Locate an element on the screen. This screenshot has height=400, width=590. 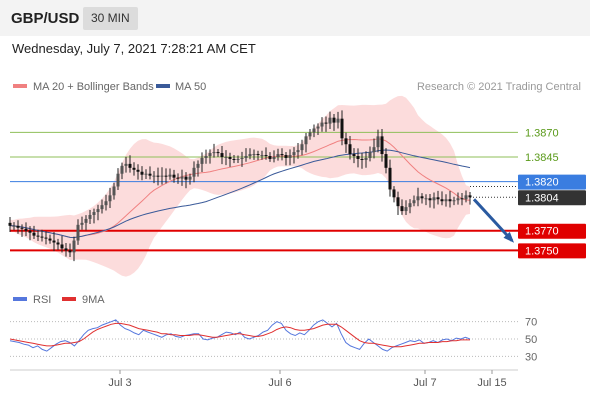
level-label-box-1.3750 is located at coordinates (552, 251).